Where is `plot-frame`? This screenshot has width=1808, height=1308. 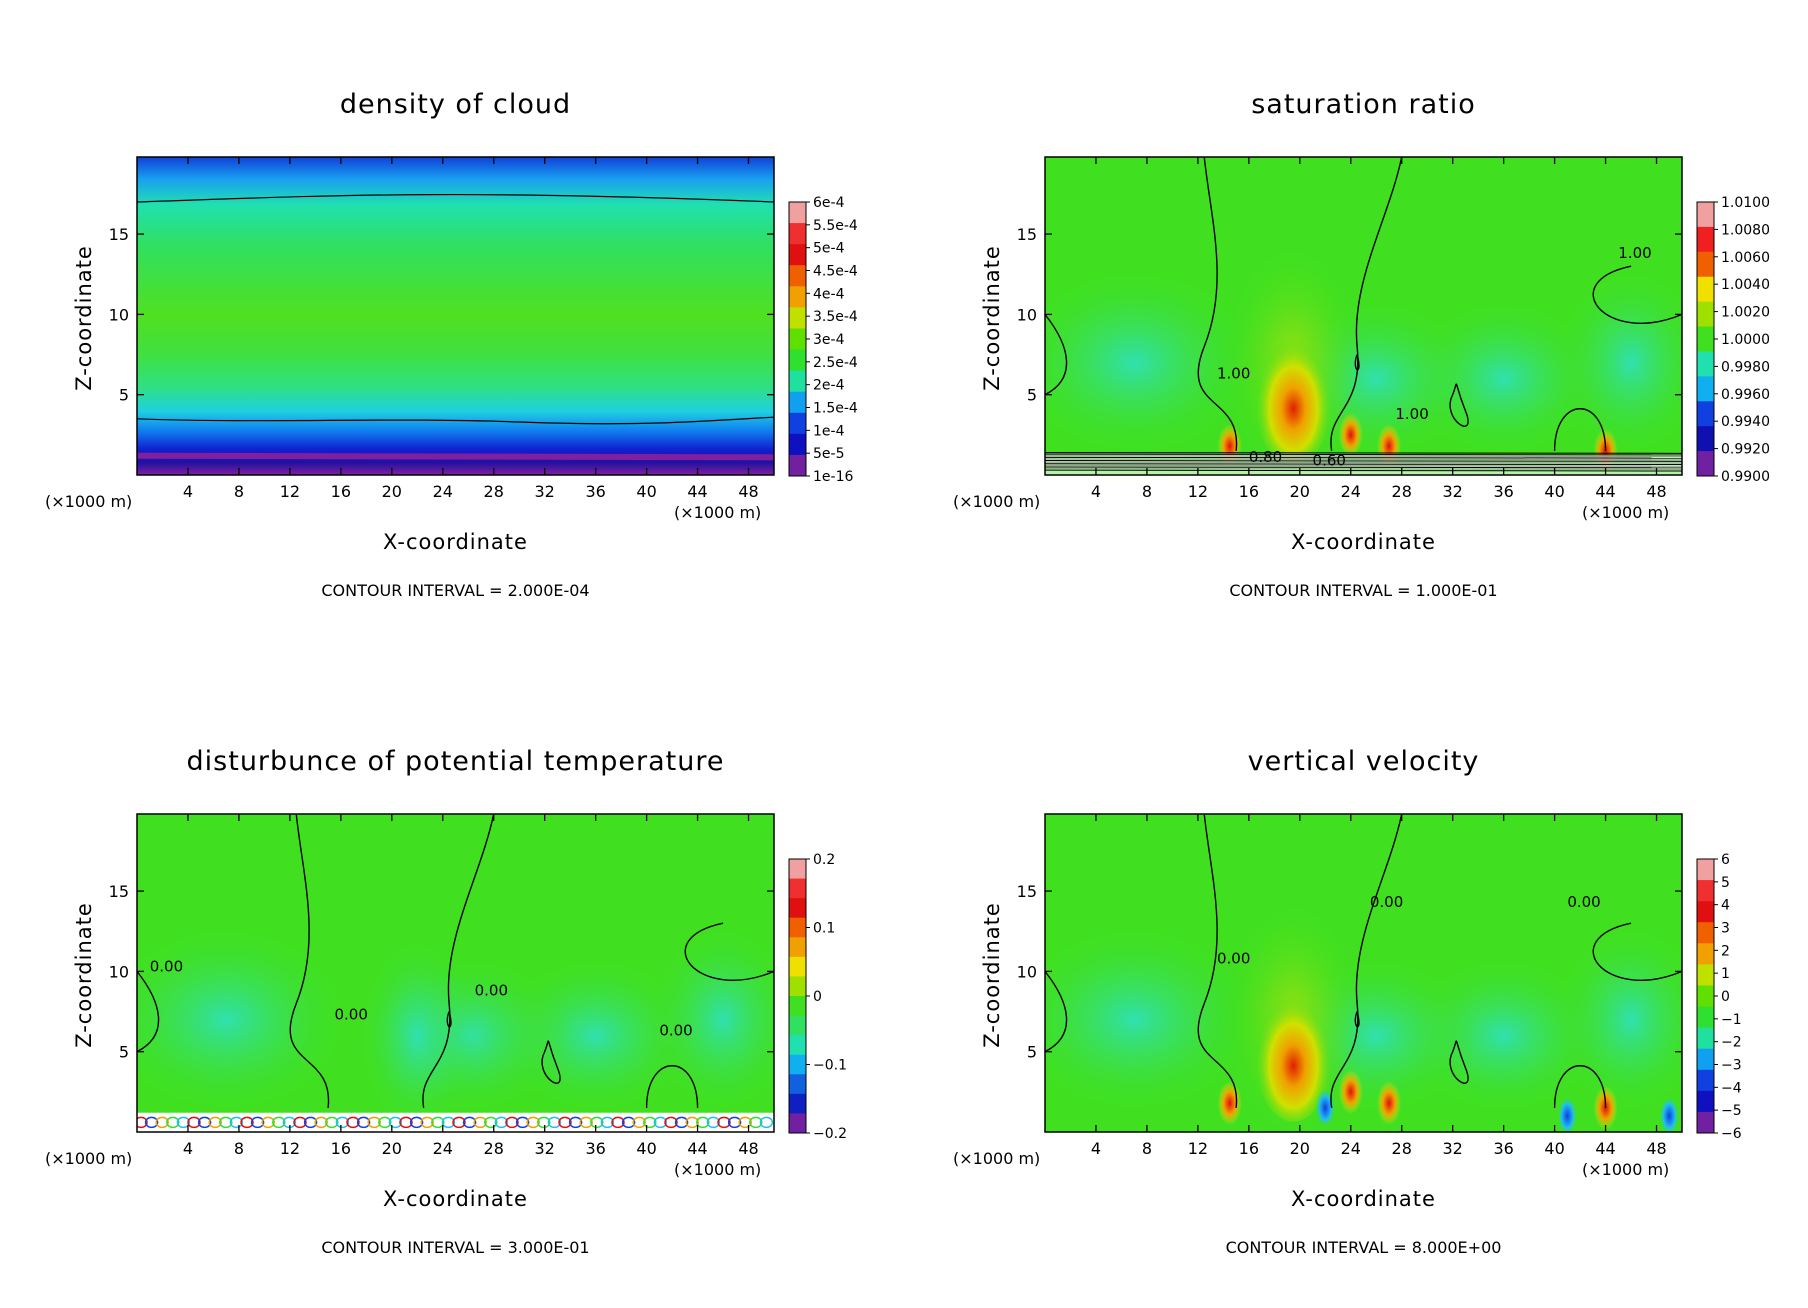
plot-frame is located at coordinates (455, 316).